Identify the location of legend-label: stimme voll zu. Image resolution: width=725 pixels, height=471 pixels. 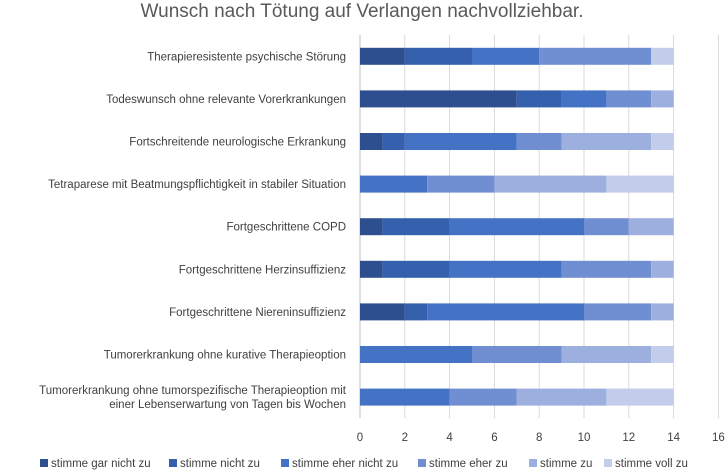
(651, 464).